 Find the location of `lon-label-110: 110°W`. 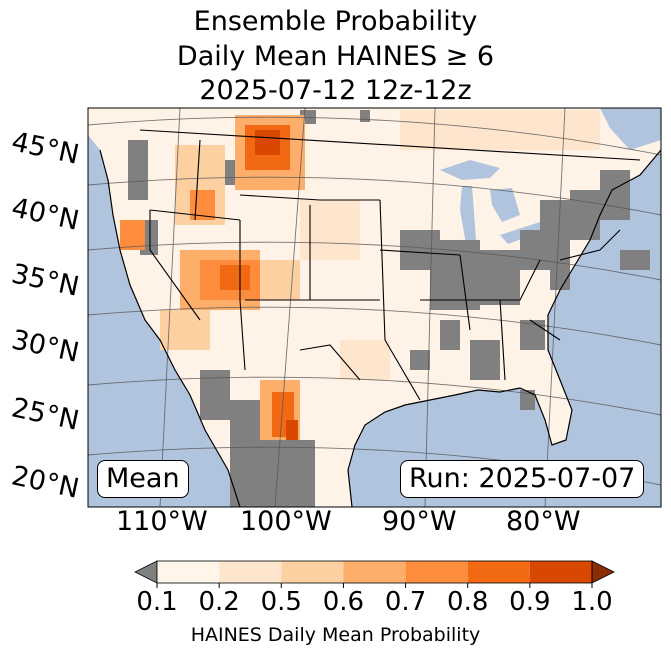

lon-label-110: 110°W is located at coordinates (162, 521).